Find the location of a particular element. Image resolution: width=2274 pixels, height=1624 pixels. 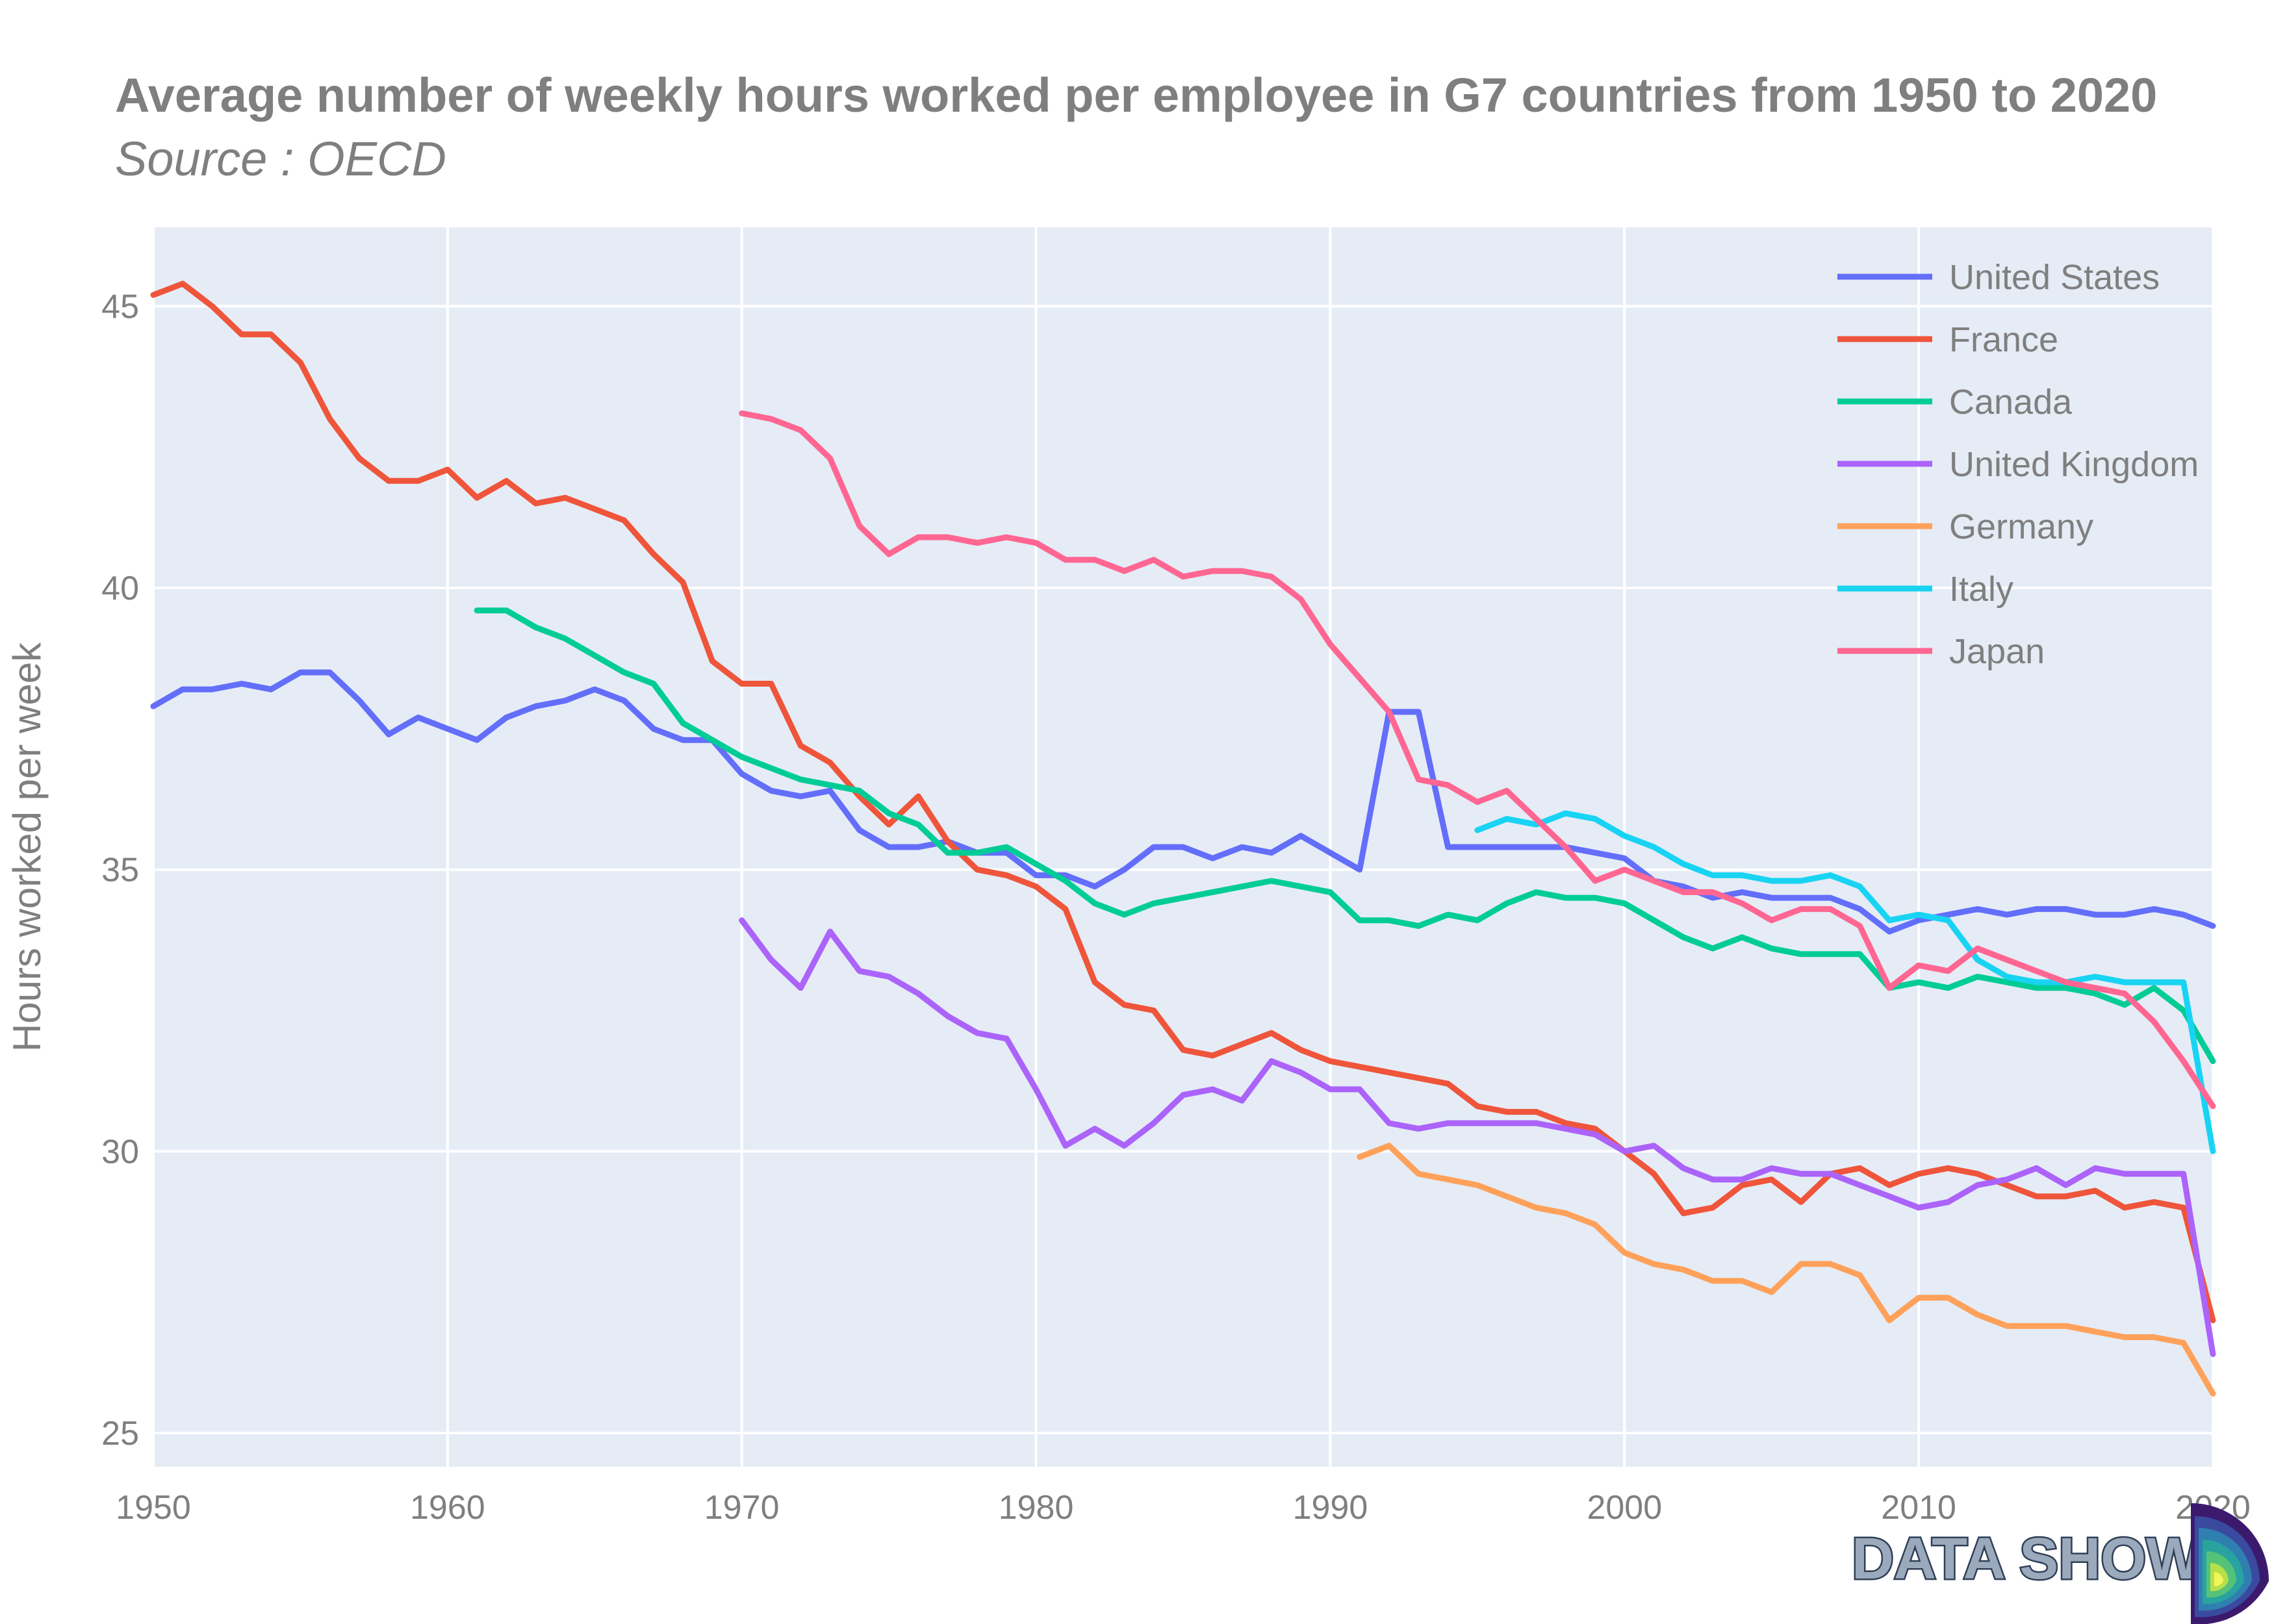

legend-label: United States is located at coordinates (2054, 277).